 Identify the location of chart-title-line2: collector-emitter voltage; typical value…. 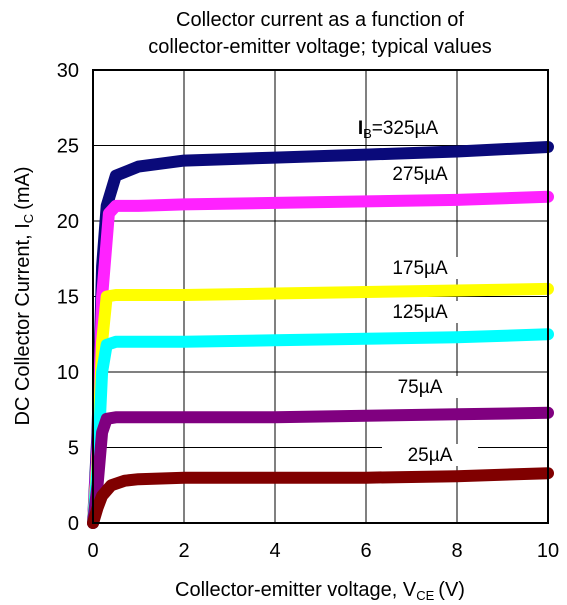
(319, 47).